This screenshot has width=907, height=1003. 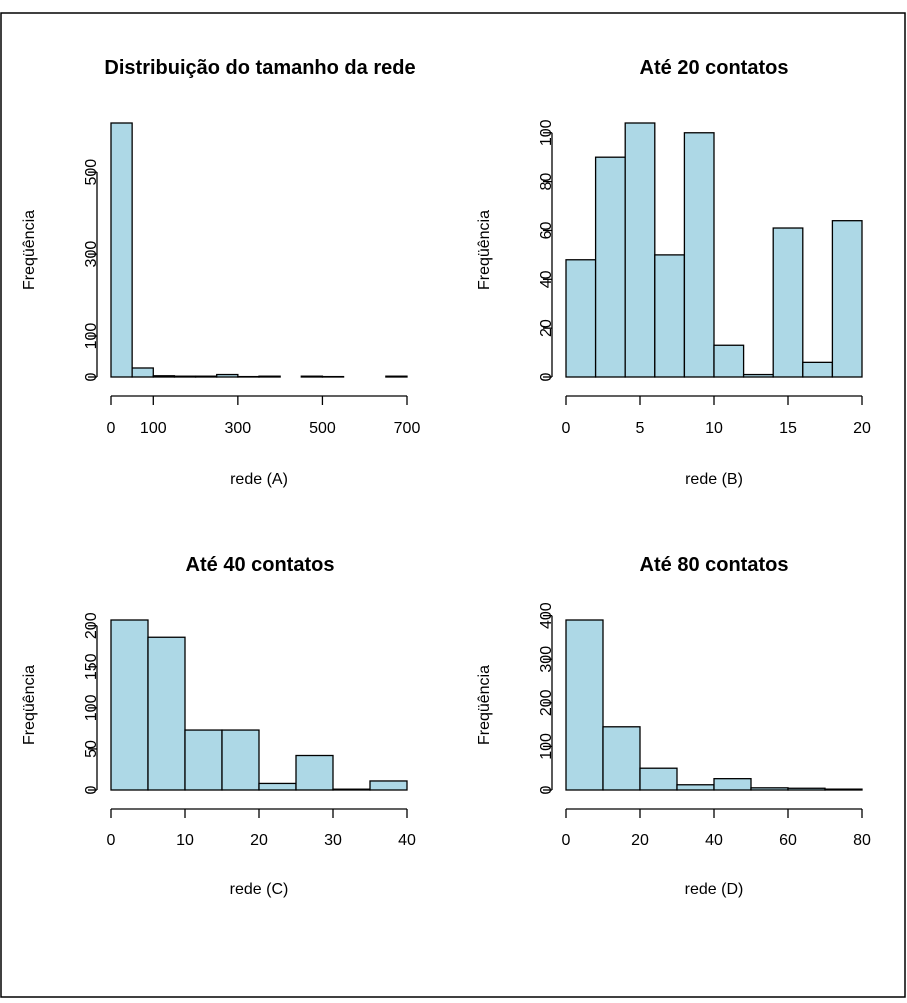 What do you see at coordinates (546, 250) in the screenshot?
I see `y-axis: 0 20 40 60 80 100` at bounding box center [546, 250].